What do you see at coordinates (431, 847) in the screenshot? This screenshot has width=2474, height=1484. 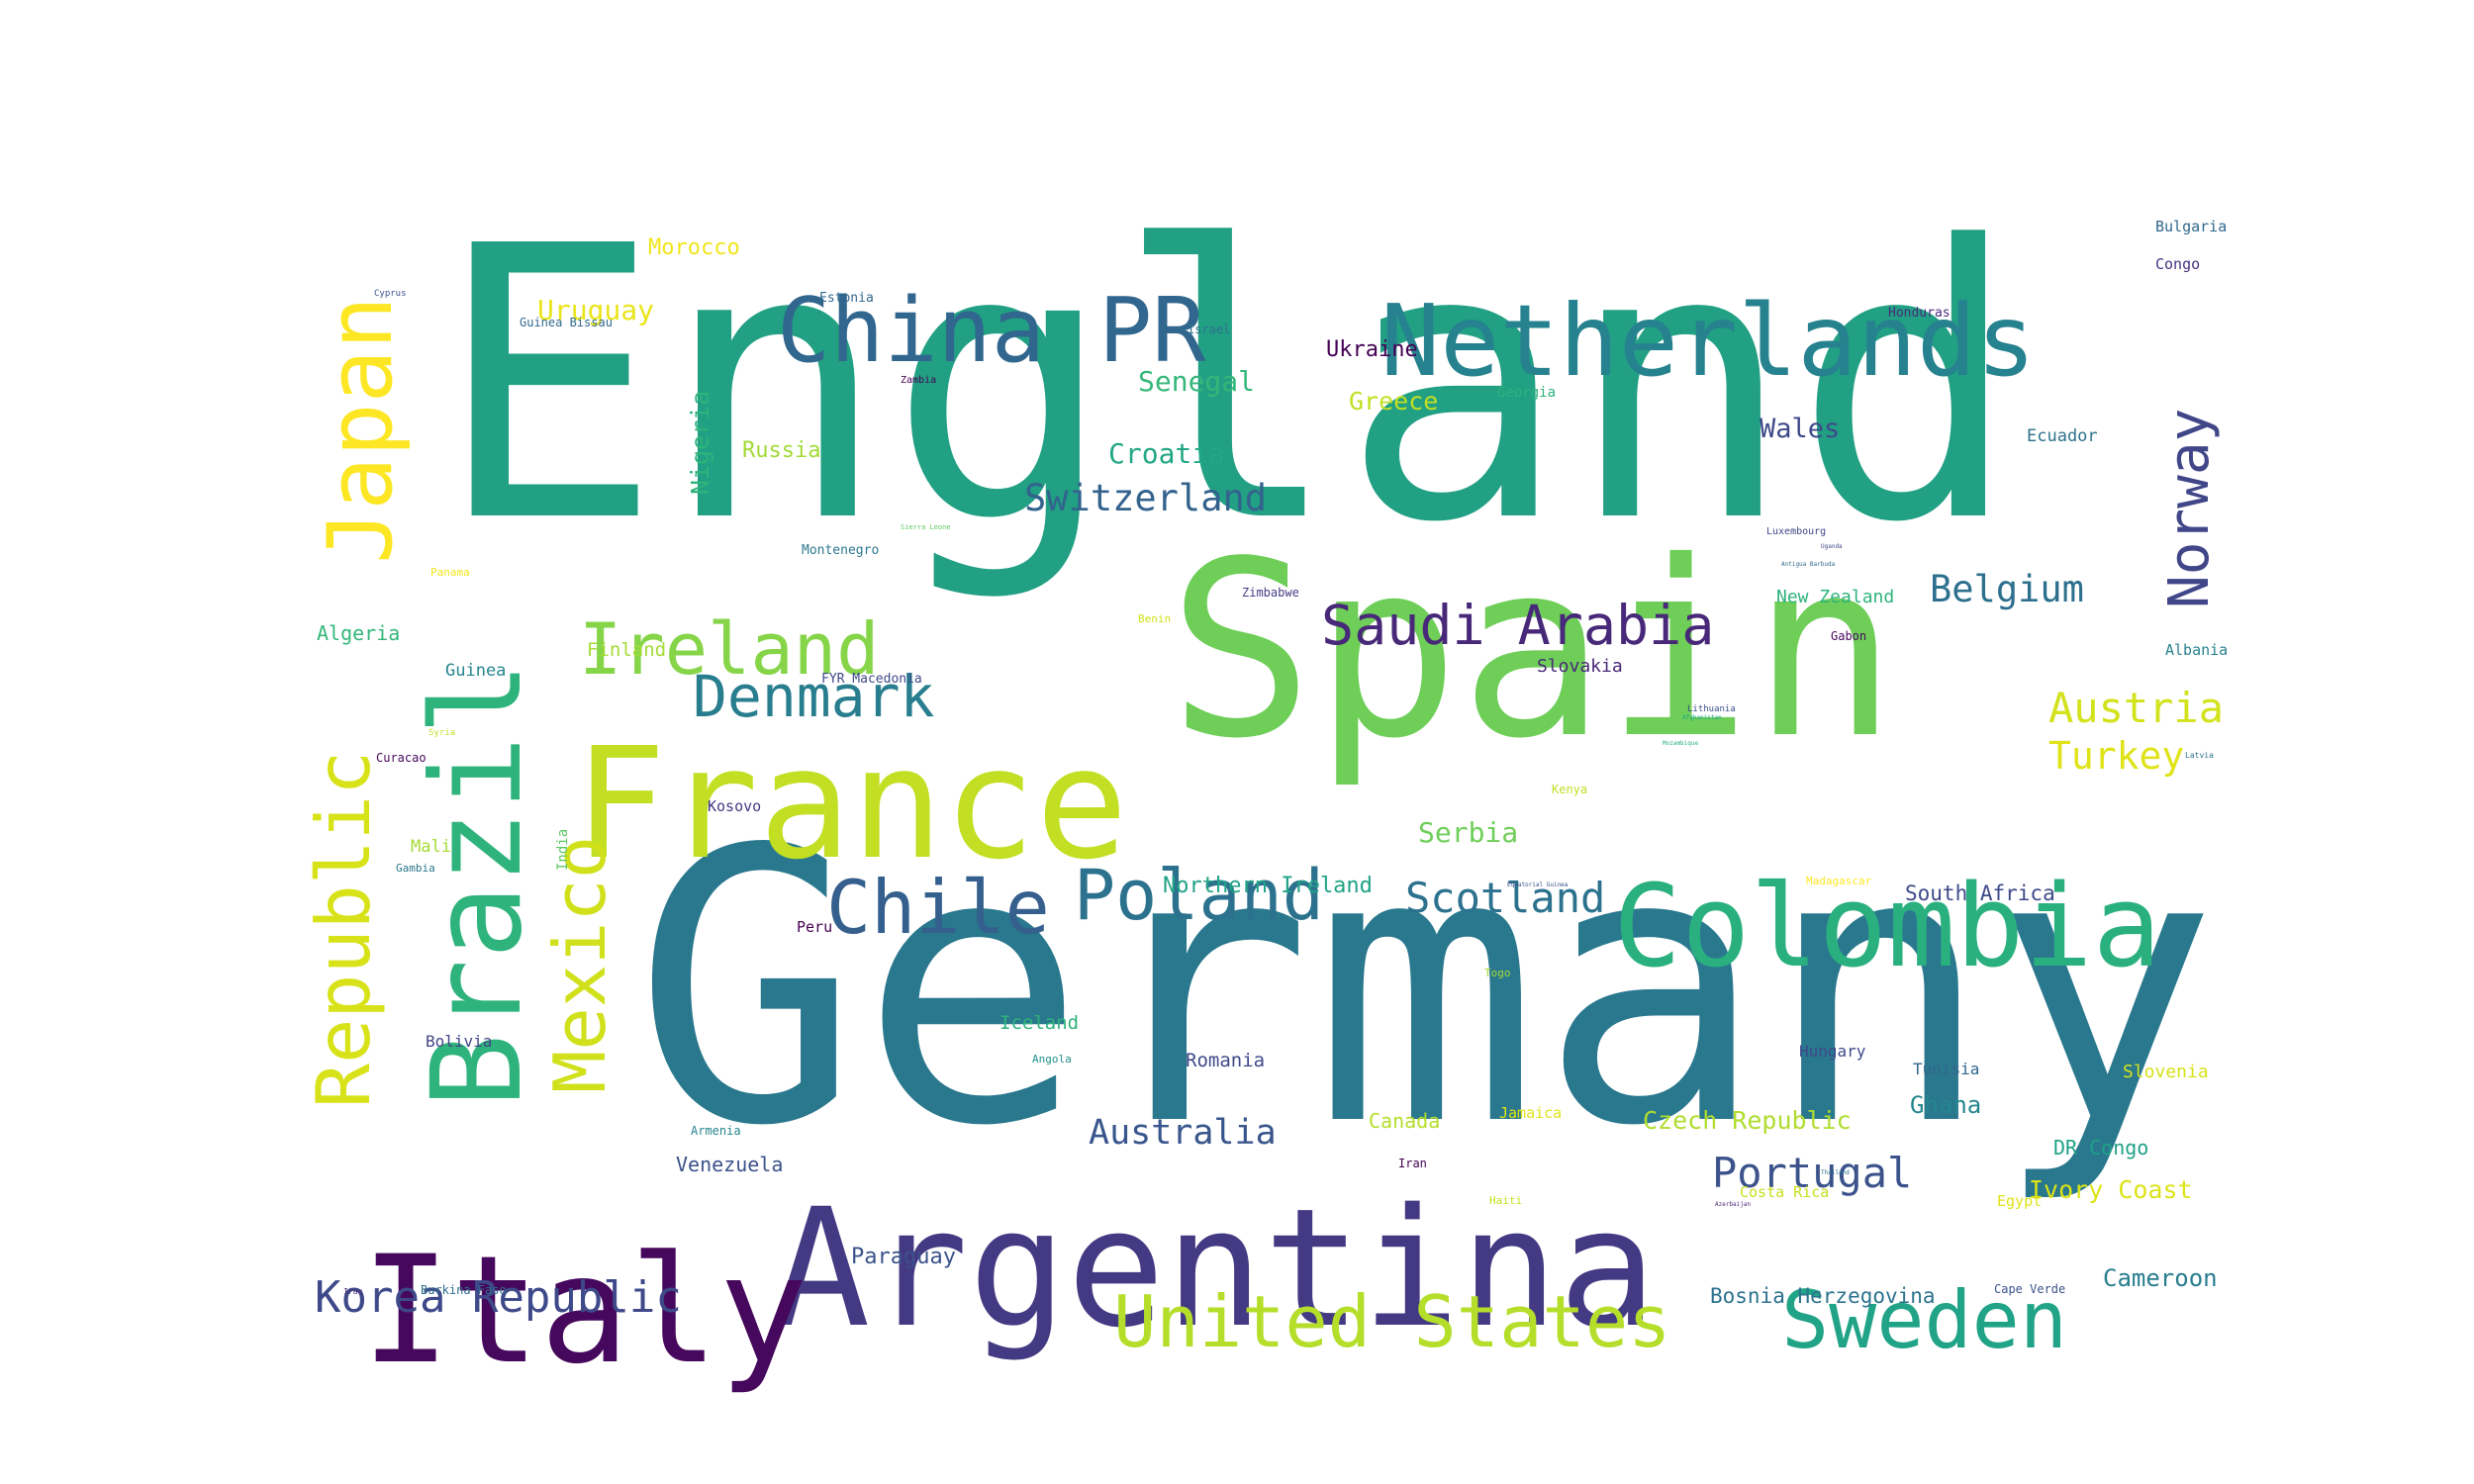 I see `word-mali: Mali` at bounding box center [431, 847].